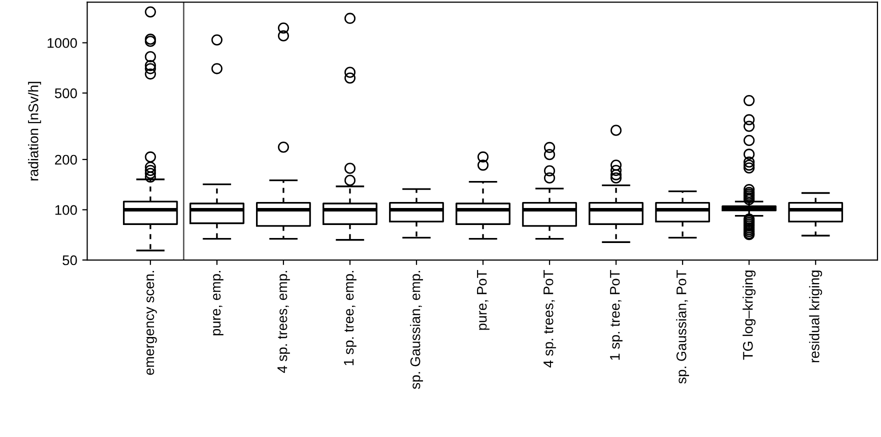 The image size is (881, 437). I want to click on x-tick-label: emergency scen., so click(151, 323).